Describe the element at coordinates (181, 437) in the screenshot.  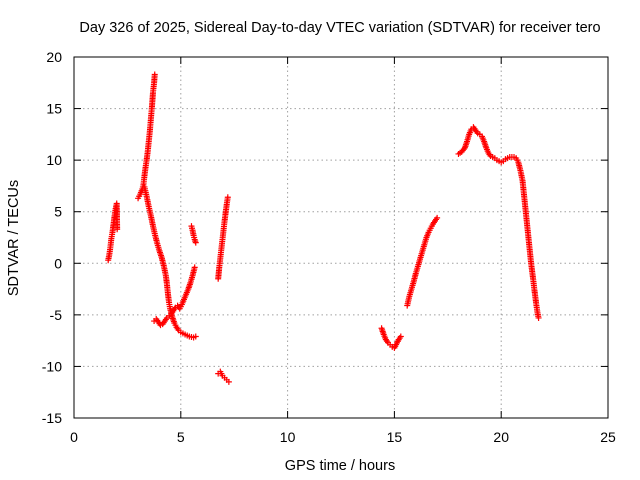
I see `x-tick-label: 5` at that location.